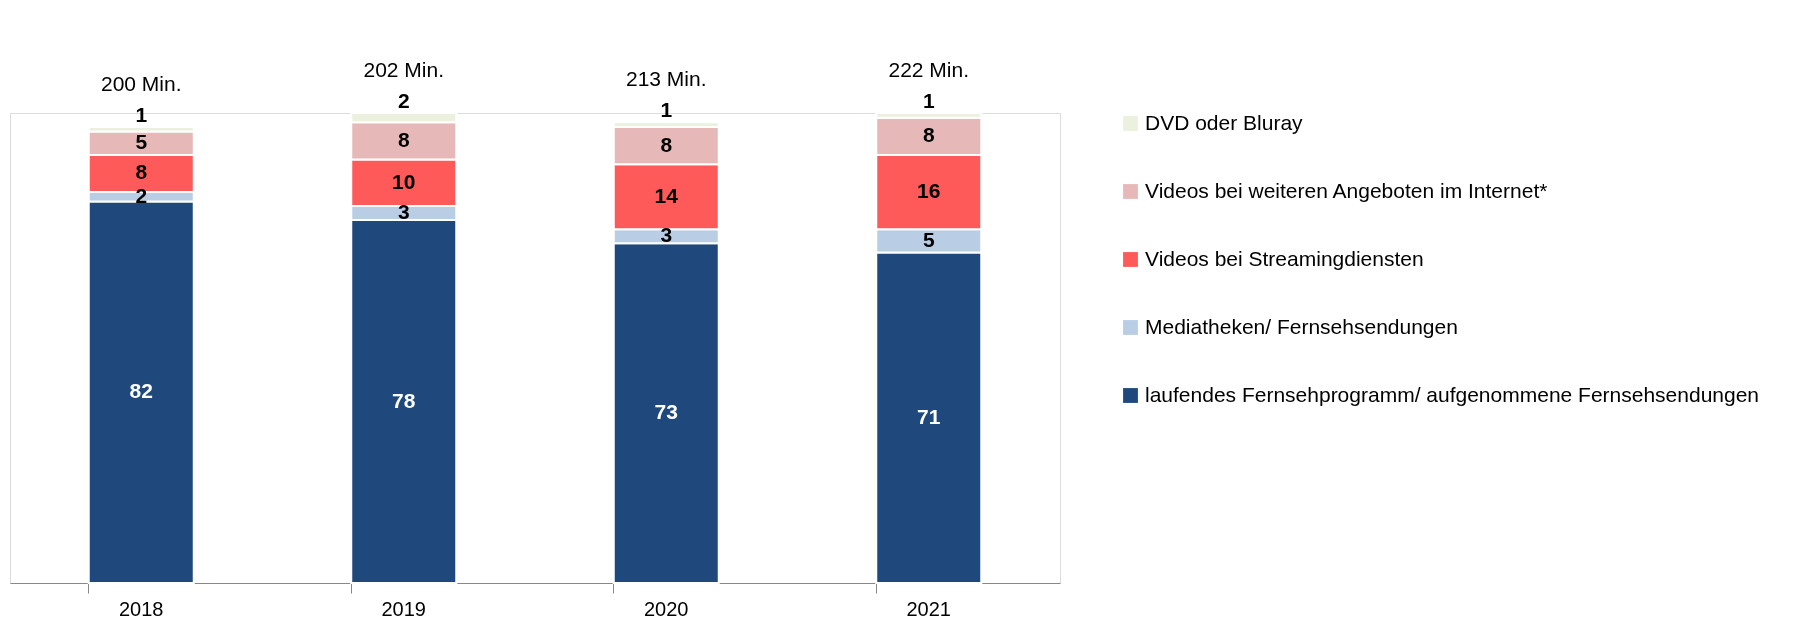 The width and height of the screenshot is (1798, 627). I want to click on x-tick-label: 2018, so click(141, 608).